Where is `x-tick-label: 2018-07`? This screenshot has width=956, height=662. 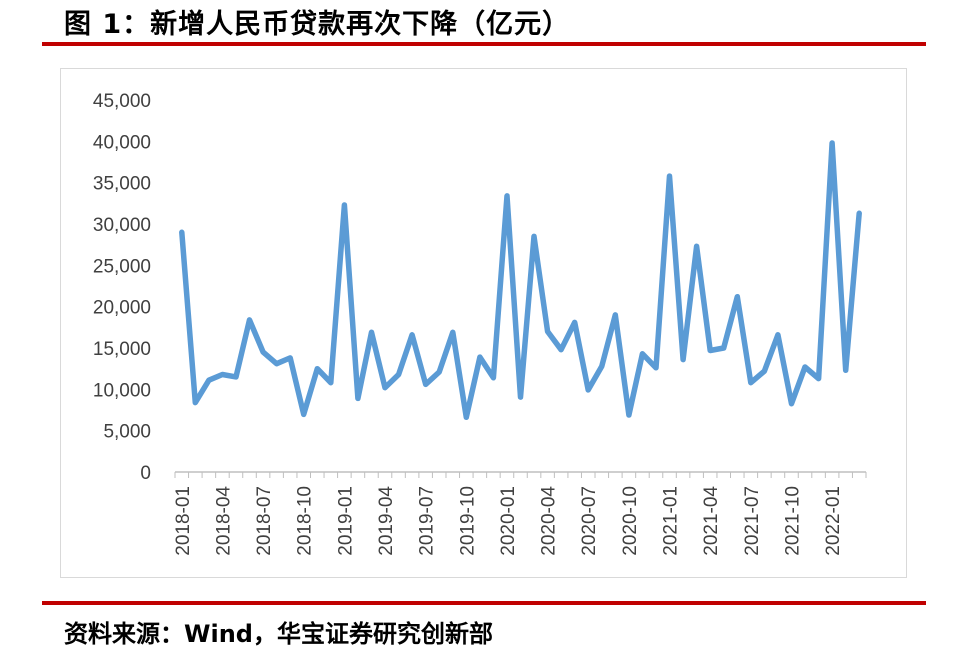 x-tick-label: 2018-07 is located at coordinates (264, 521).